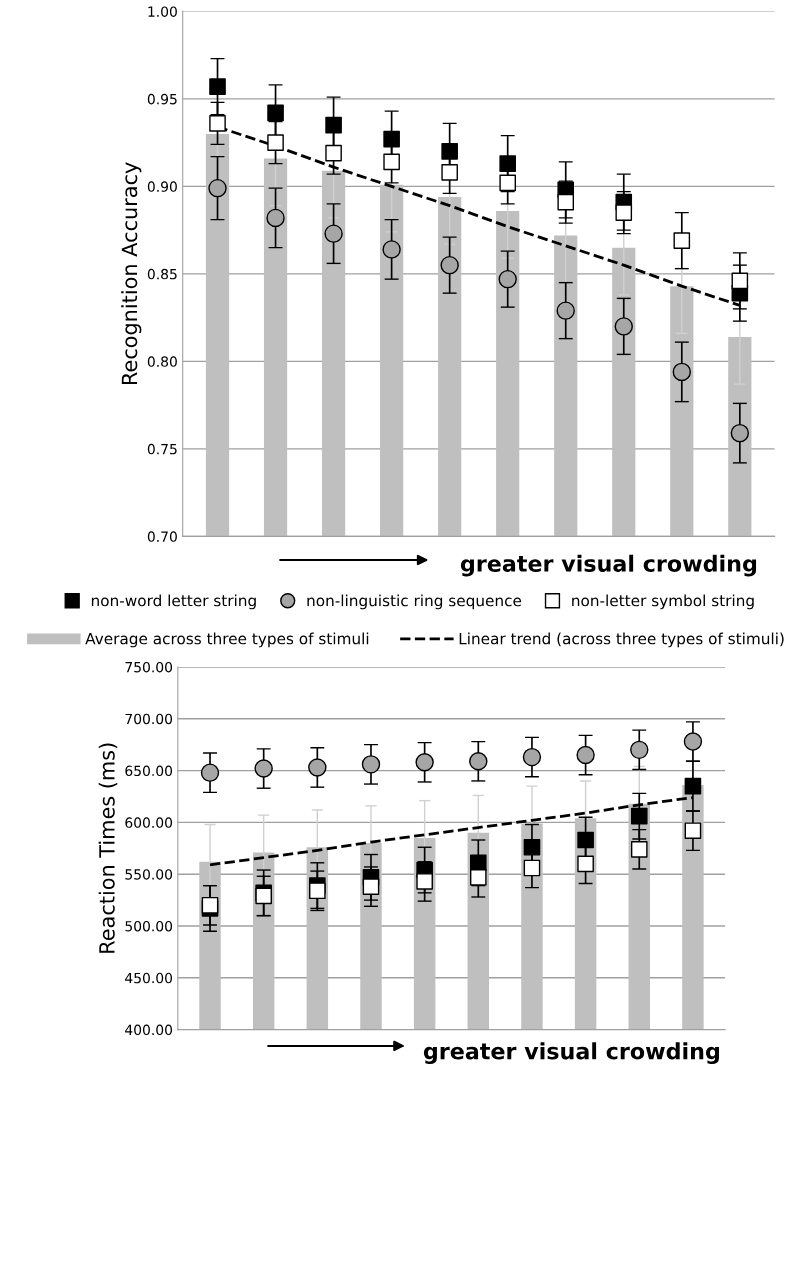 This screenshot has height=1268, width=812. Describe the element at coordinates (149, 719) in the screenshot. I see `y-tick-label: 700.00` at that location.